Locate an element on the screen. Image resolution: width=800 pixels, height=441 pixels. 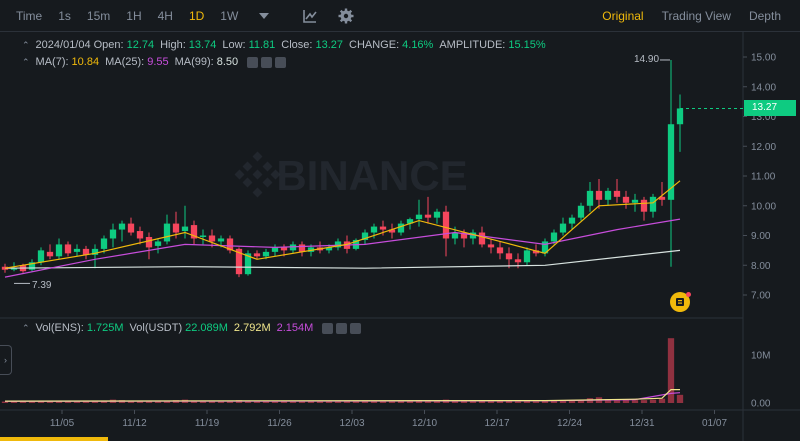
interval-1d: 1D is located at coordinates (196, 15).